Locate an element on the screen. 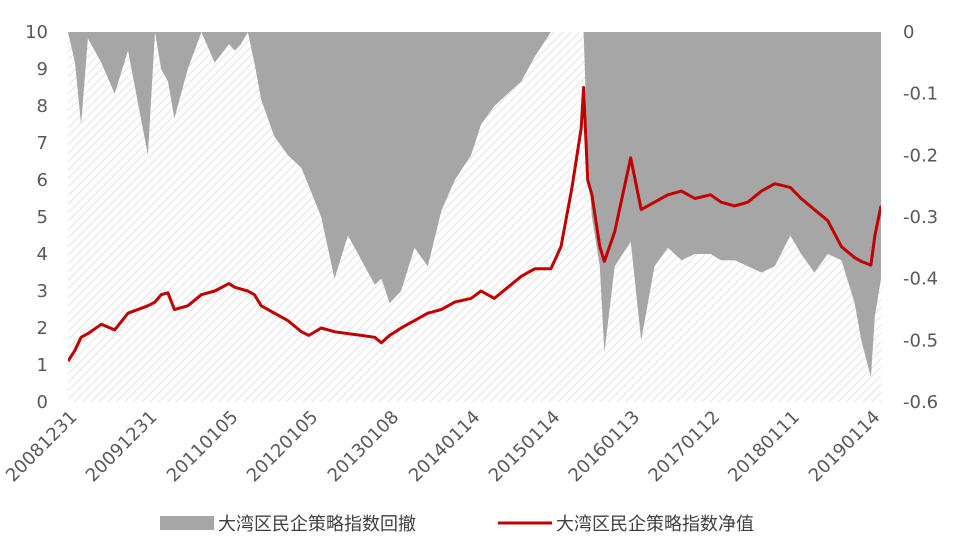 The height and width of the screenshot is (546, 960). left-tick-label: 7 is located at coordinates (42, 143).